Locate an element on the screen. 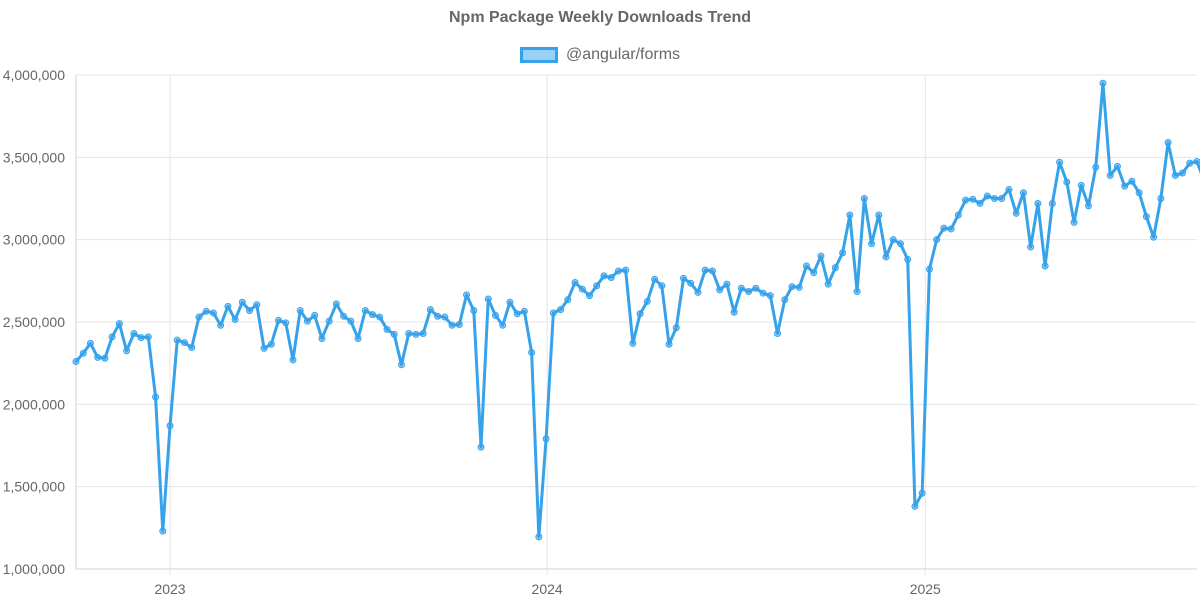 The height and width of the screenshot is (600, 1200). legend: @angular/forms is located at coordinates (600, 55).